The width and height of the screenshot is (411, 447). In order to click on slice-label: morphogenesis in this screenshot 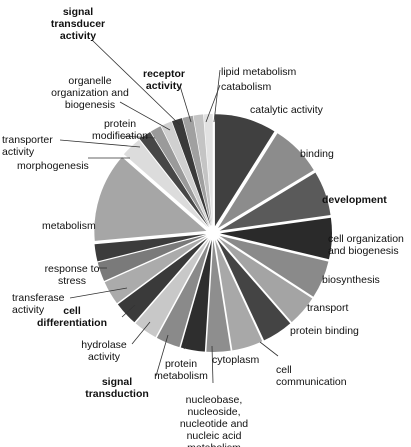, I will do `click(53, 166)`.